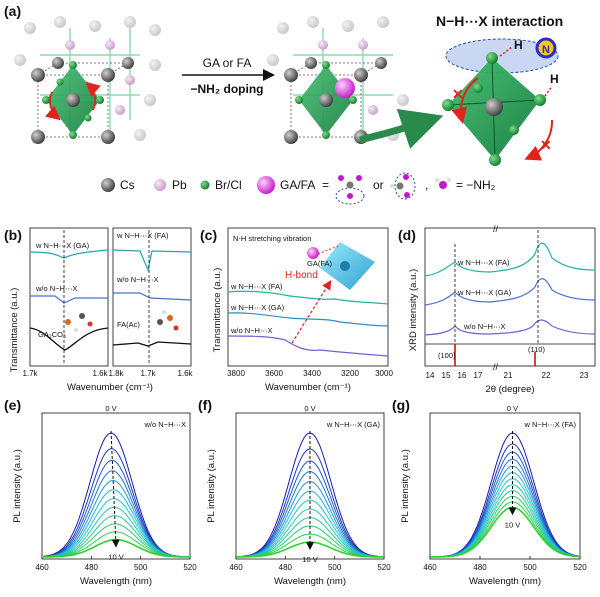 This screenshot has width=600, height=597. What do you see at coordinates (345, 88) in the screenshot?
I see `ga-fa-dopant` at bounding box center [345, 88].